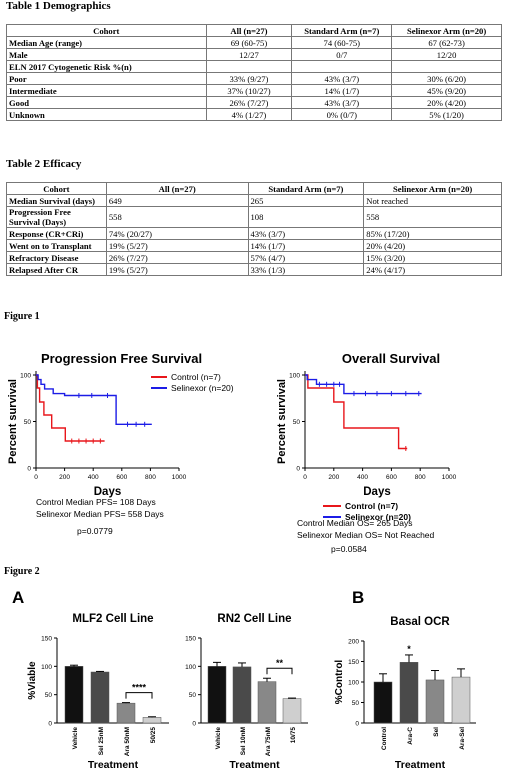 The height and width of the screenshot is (776, 520). Describe the element at coordinates (366, 535) in the screenshot. I see `os-selinexor-median: Selinexor Median OS= Not Reached` at that location.